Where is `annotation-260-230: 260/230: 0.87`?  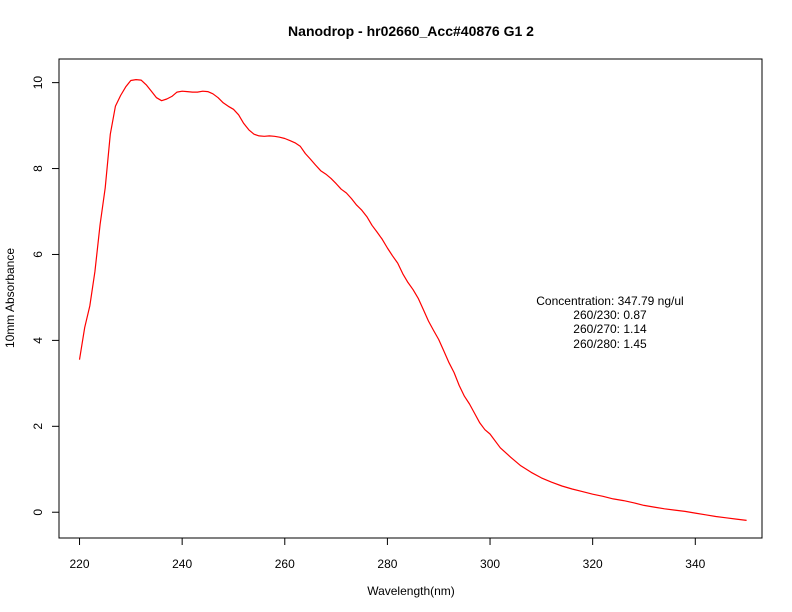
annotation-260-230: 260/230: 0.87 is located at coordinates (610, 315).